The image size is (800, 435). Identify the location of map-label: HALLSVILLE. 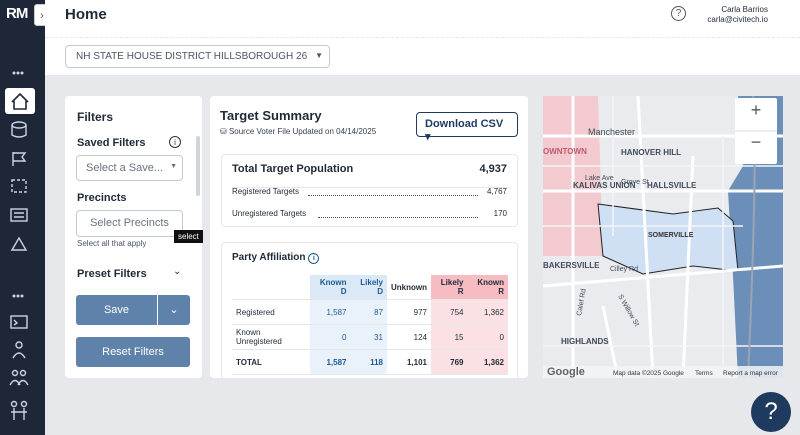
(672, 185).